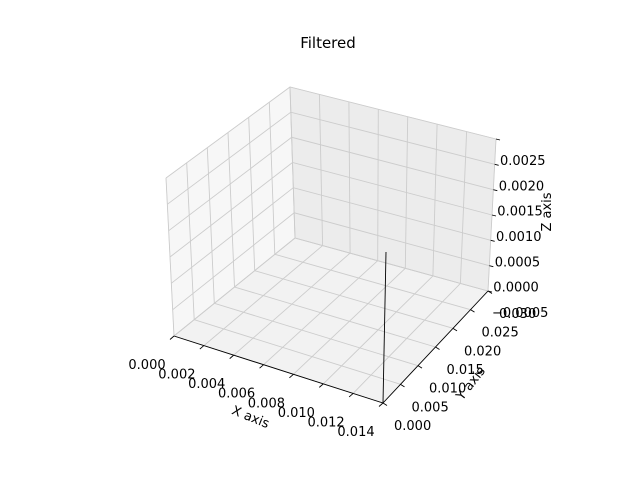  What do you see at coordinates (266, 403) in the screenshot?
I see `x-tick-label: 0.008` at bounding box center [266, 403].